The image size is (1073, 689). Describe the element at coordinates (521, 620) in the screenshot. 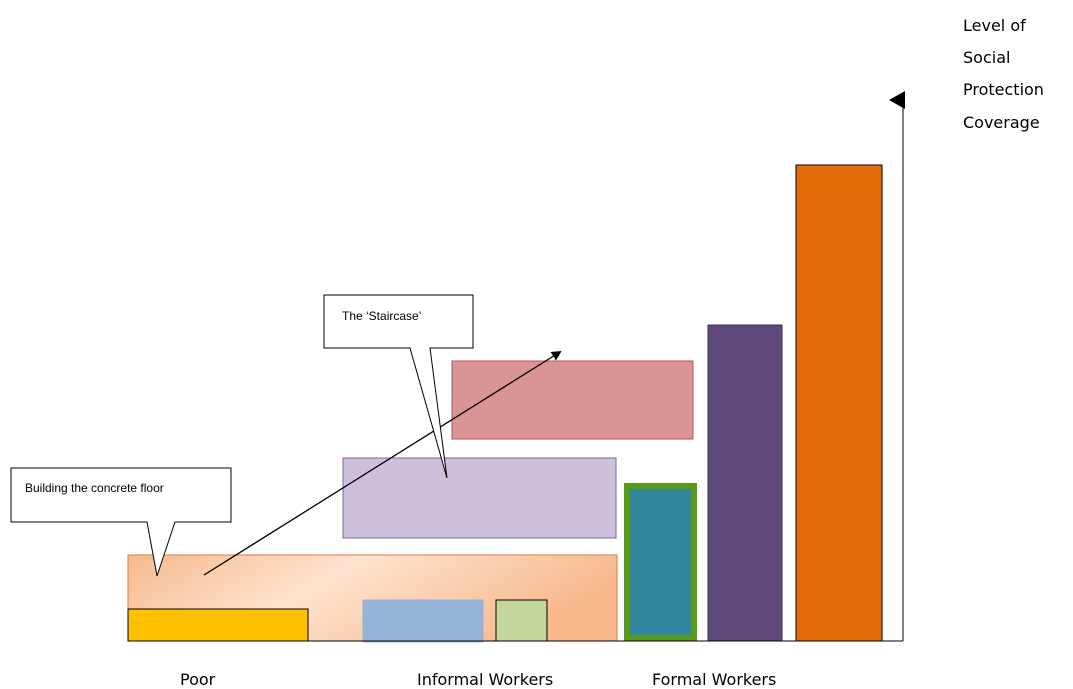

I see `informal-bar-green` at that location.